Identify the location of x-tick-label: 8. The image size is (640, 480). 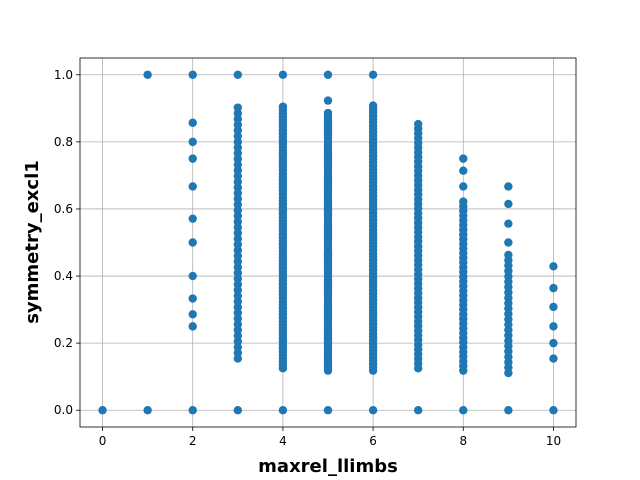
(463, 441).